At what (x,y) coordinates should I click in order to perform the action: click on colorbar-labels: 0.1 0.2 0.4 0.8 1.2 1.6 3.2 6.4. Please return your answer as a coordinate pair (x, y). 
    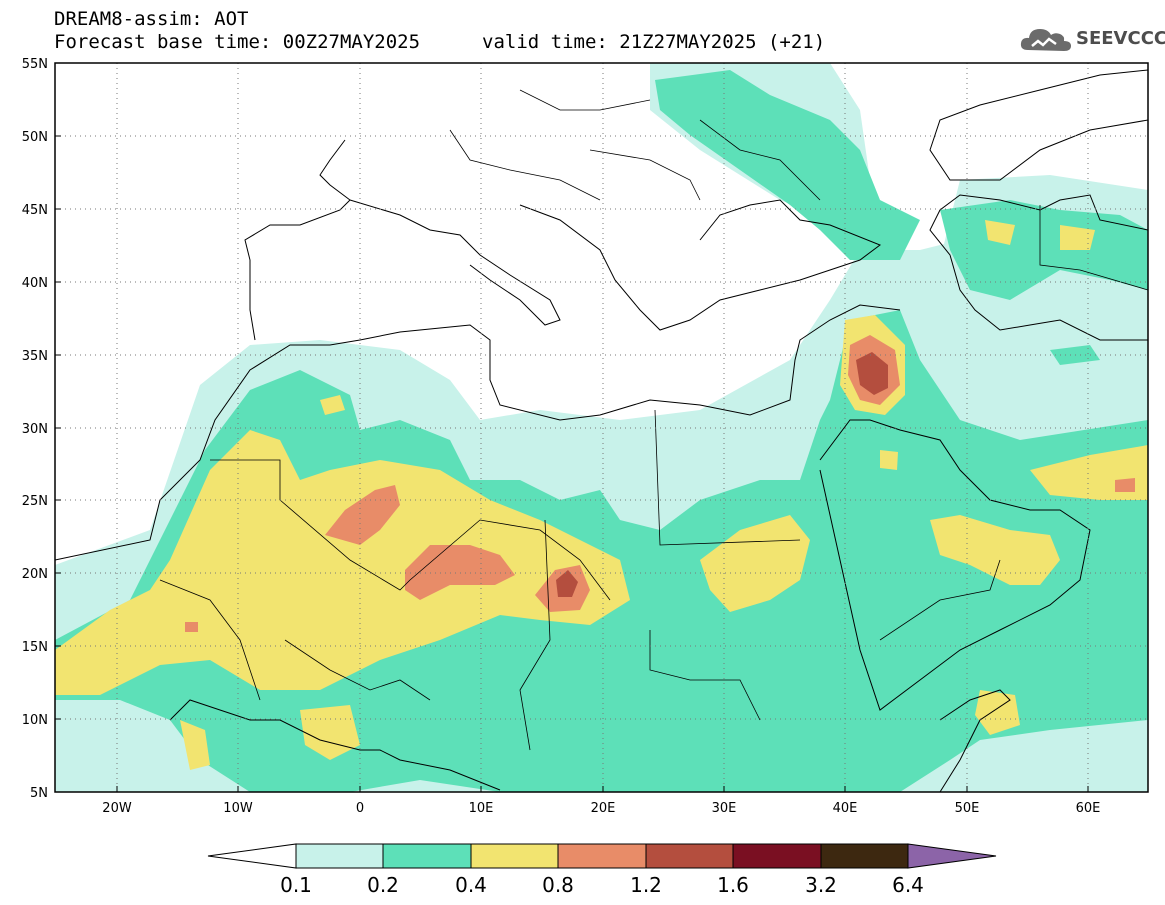
    Looking at the image, I should click on (602, 885).